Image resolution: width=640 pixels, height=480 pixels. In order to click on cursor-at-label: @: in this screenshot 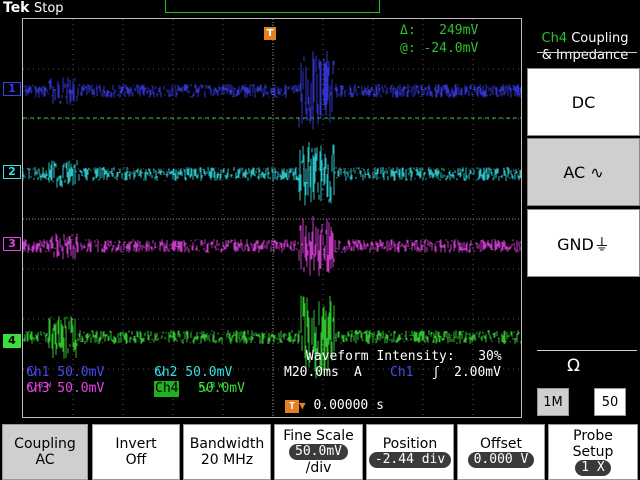, I will do `click(408, 48)`.